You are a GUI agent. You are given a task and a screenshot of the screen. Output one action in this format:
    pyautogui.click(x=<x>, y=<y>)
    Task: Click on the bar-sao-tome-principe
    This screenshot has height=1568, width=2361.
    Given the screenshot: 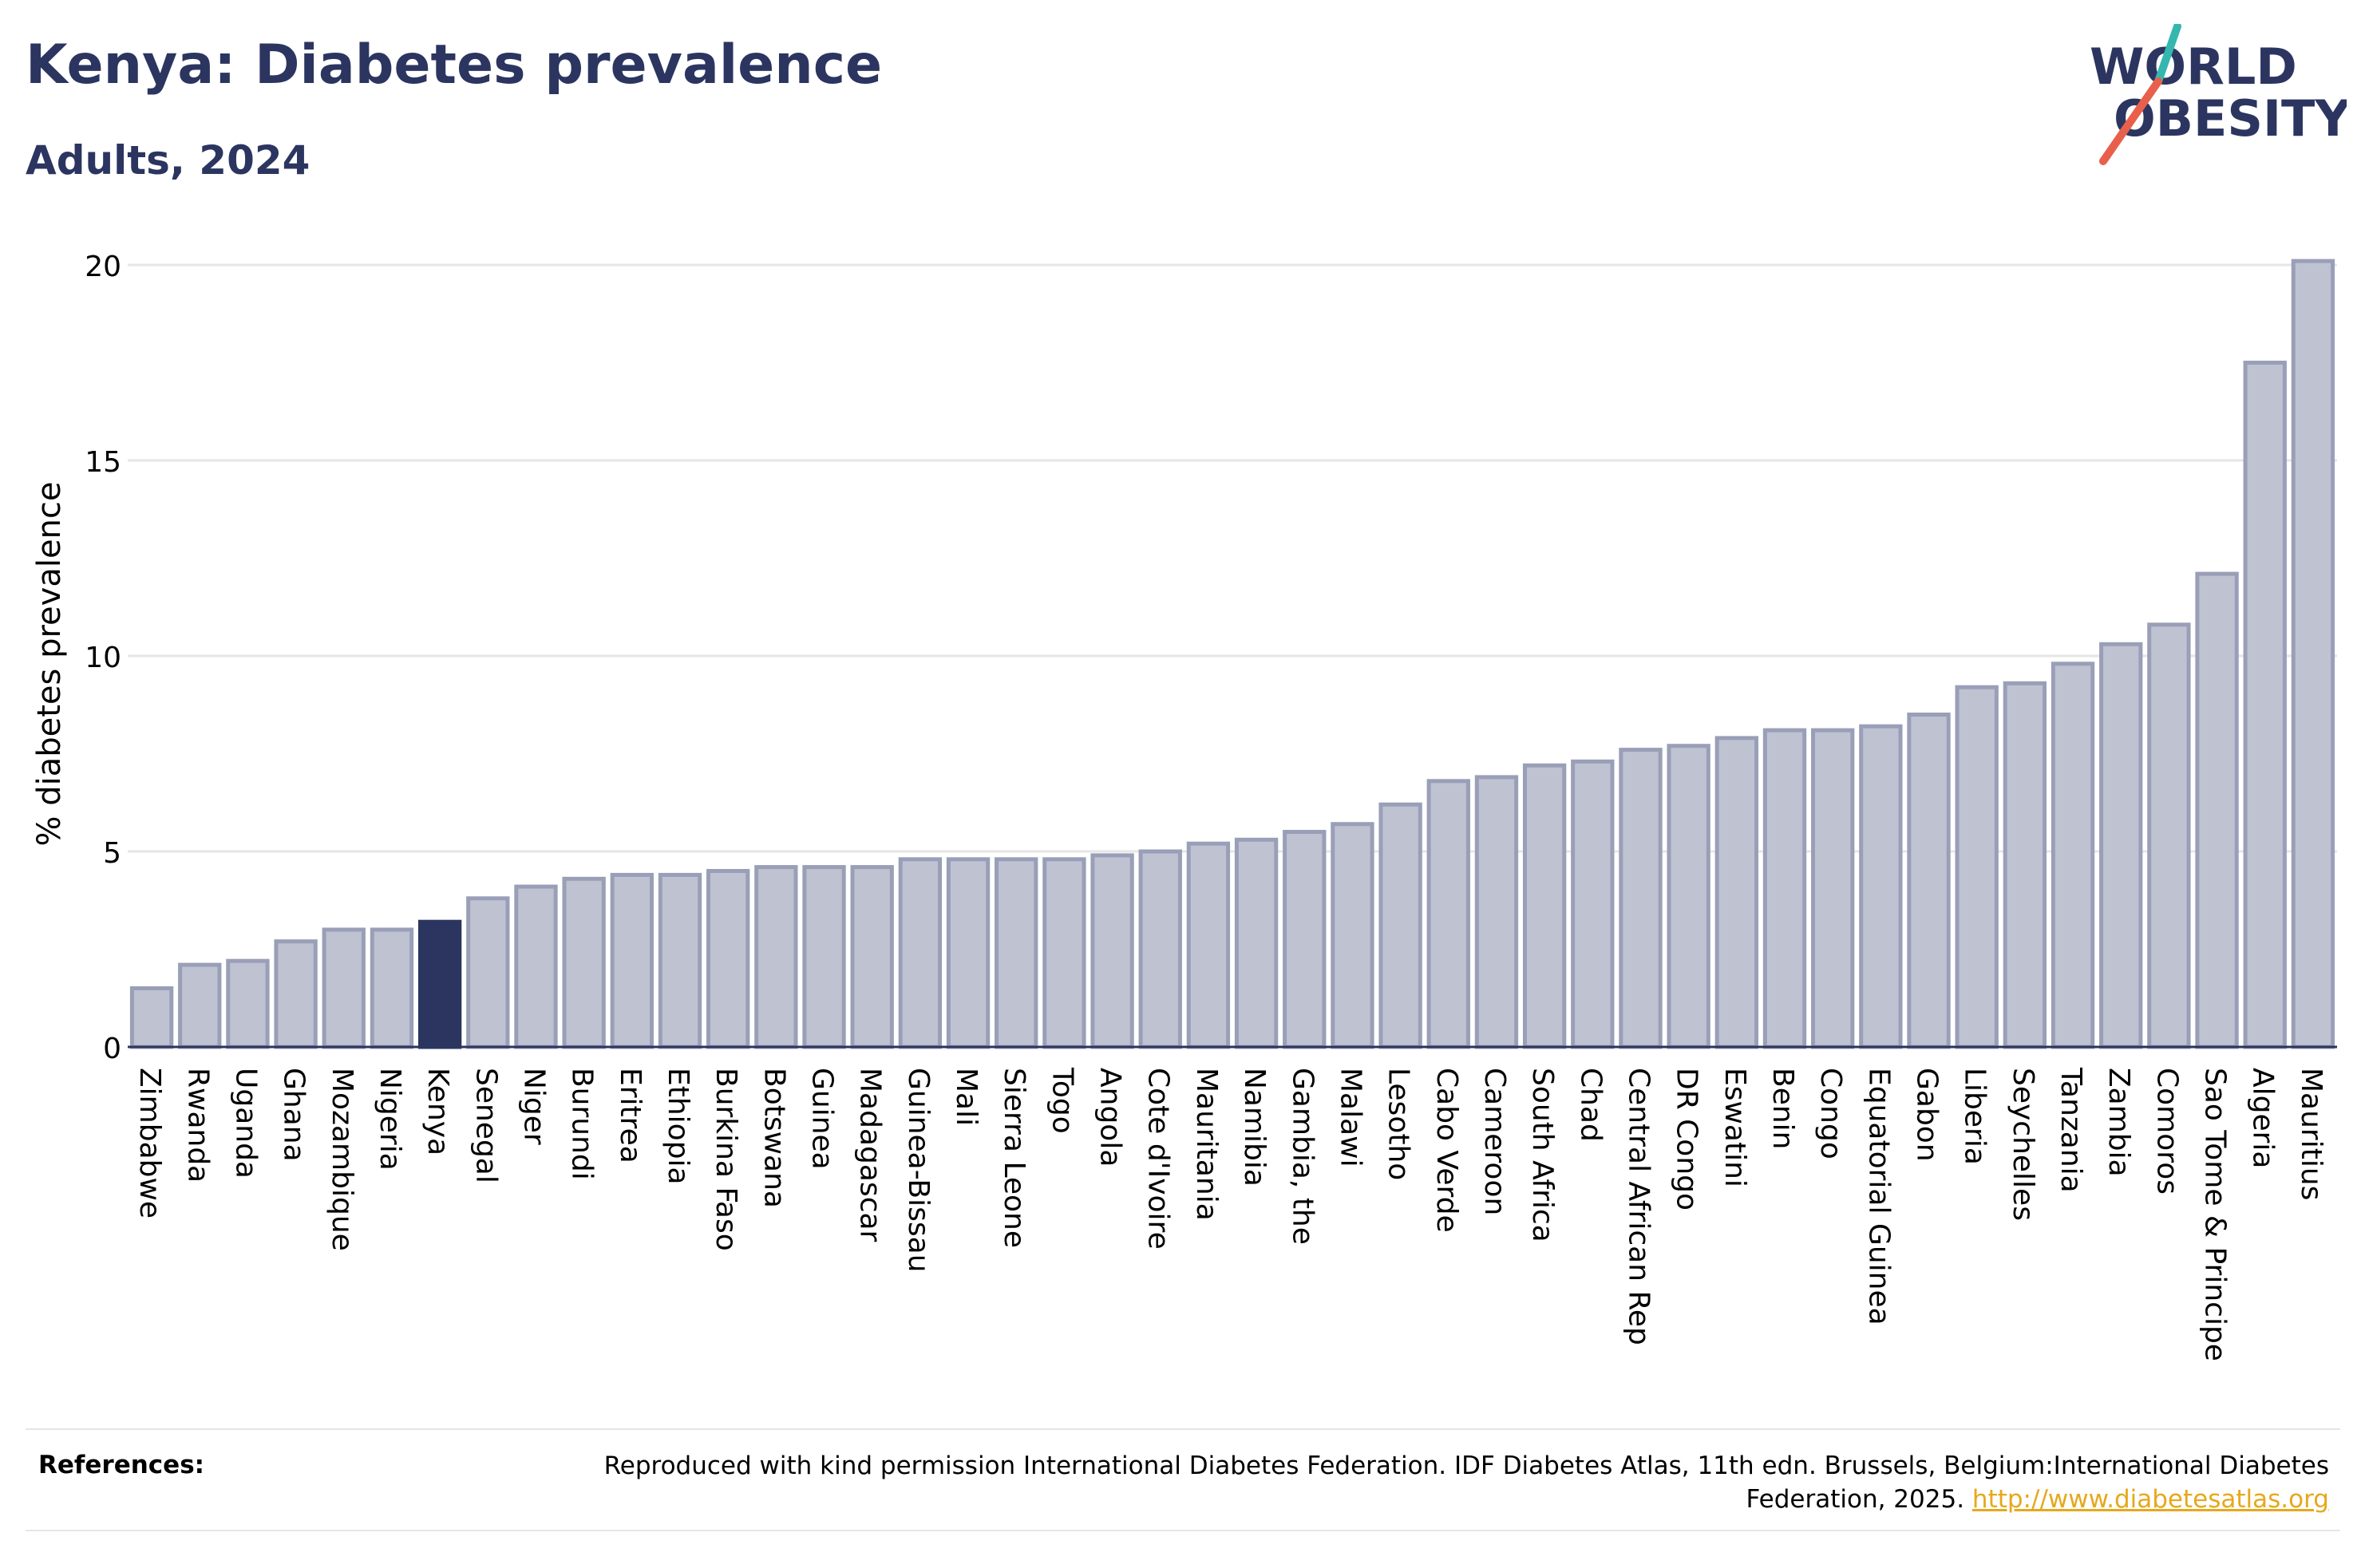 What is the action you would take?
    pyautogui.click(x=2217, y=810)
    